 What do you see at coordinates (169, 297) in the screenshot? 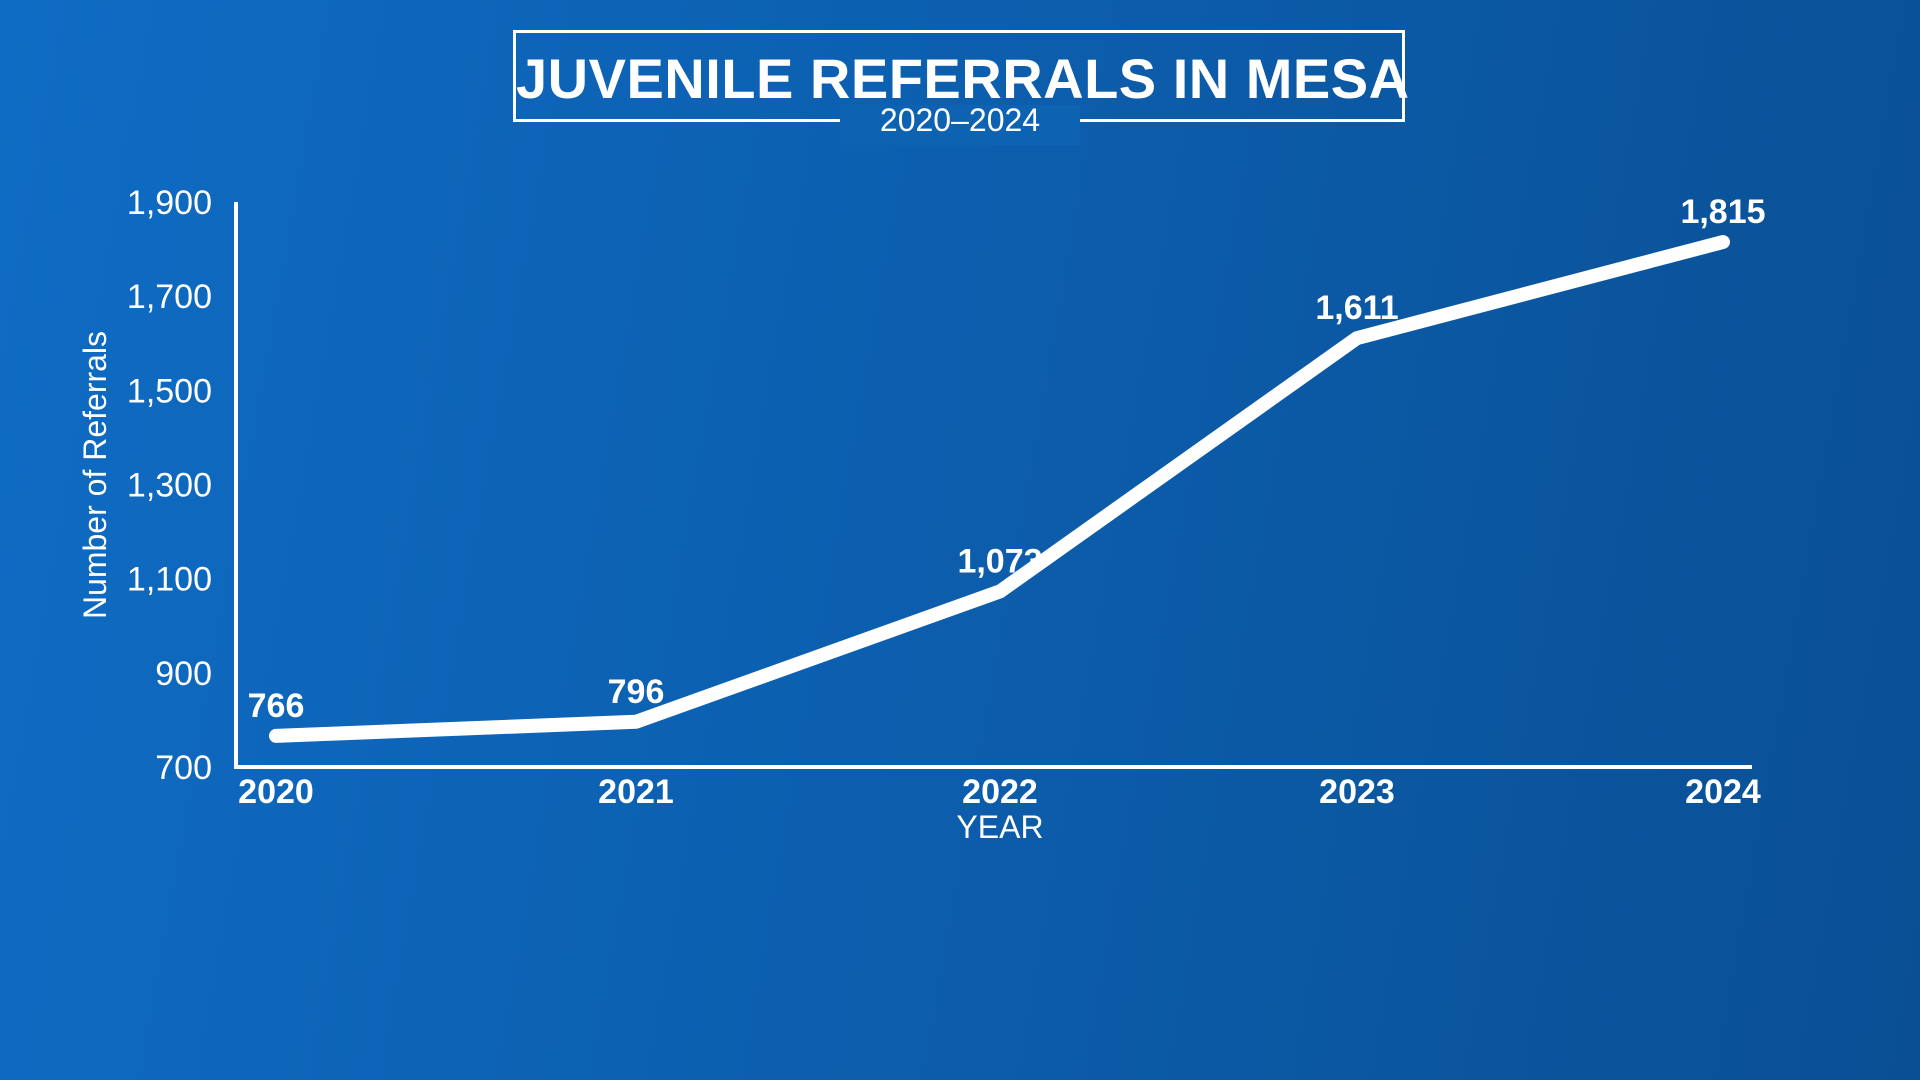
I see `y-tick-label: 1,700` at bounding box center [169, 297].